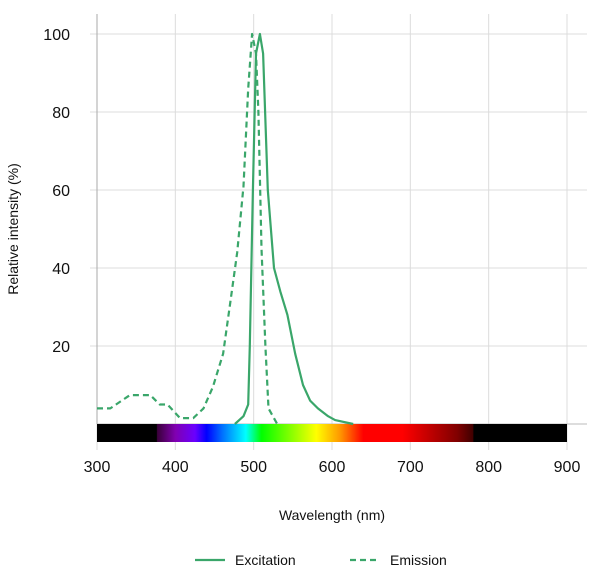 This screenshot has height=578, width=600. Describe the element at coordinates (332, 515) in the screenshot. I see `x-axis-label: Wavelength (nm)` at that location.